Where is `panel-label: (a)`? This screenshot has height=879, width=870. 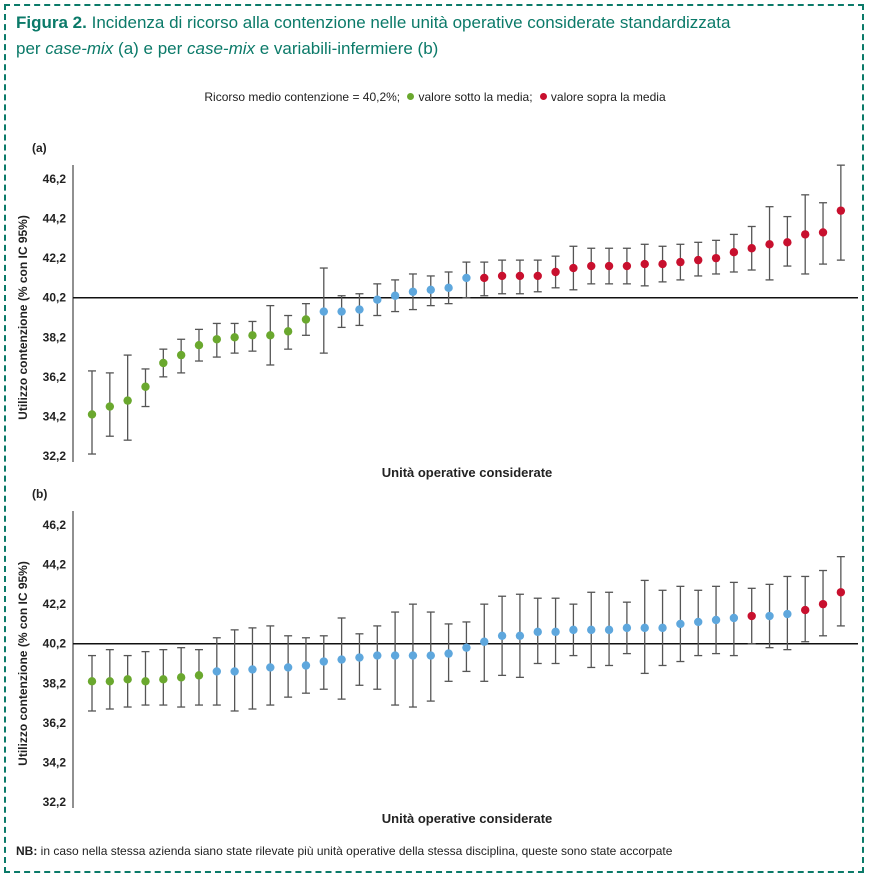
panel-label: (a) is located at coordinates (39, 148).